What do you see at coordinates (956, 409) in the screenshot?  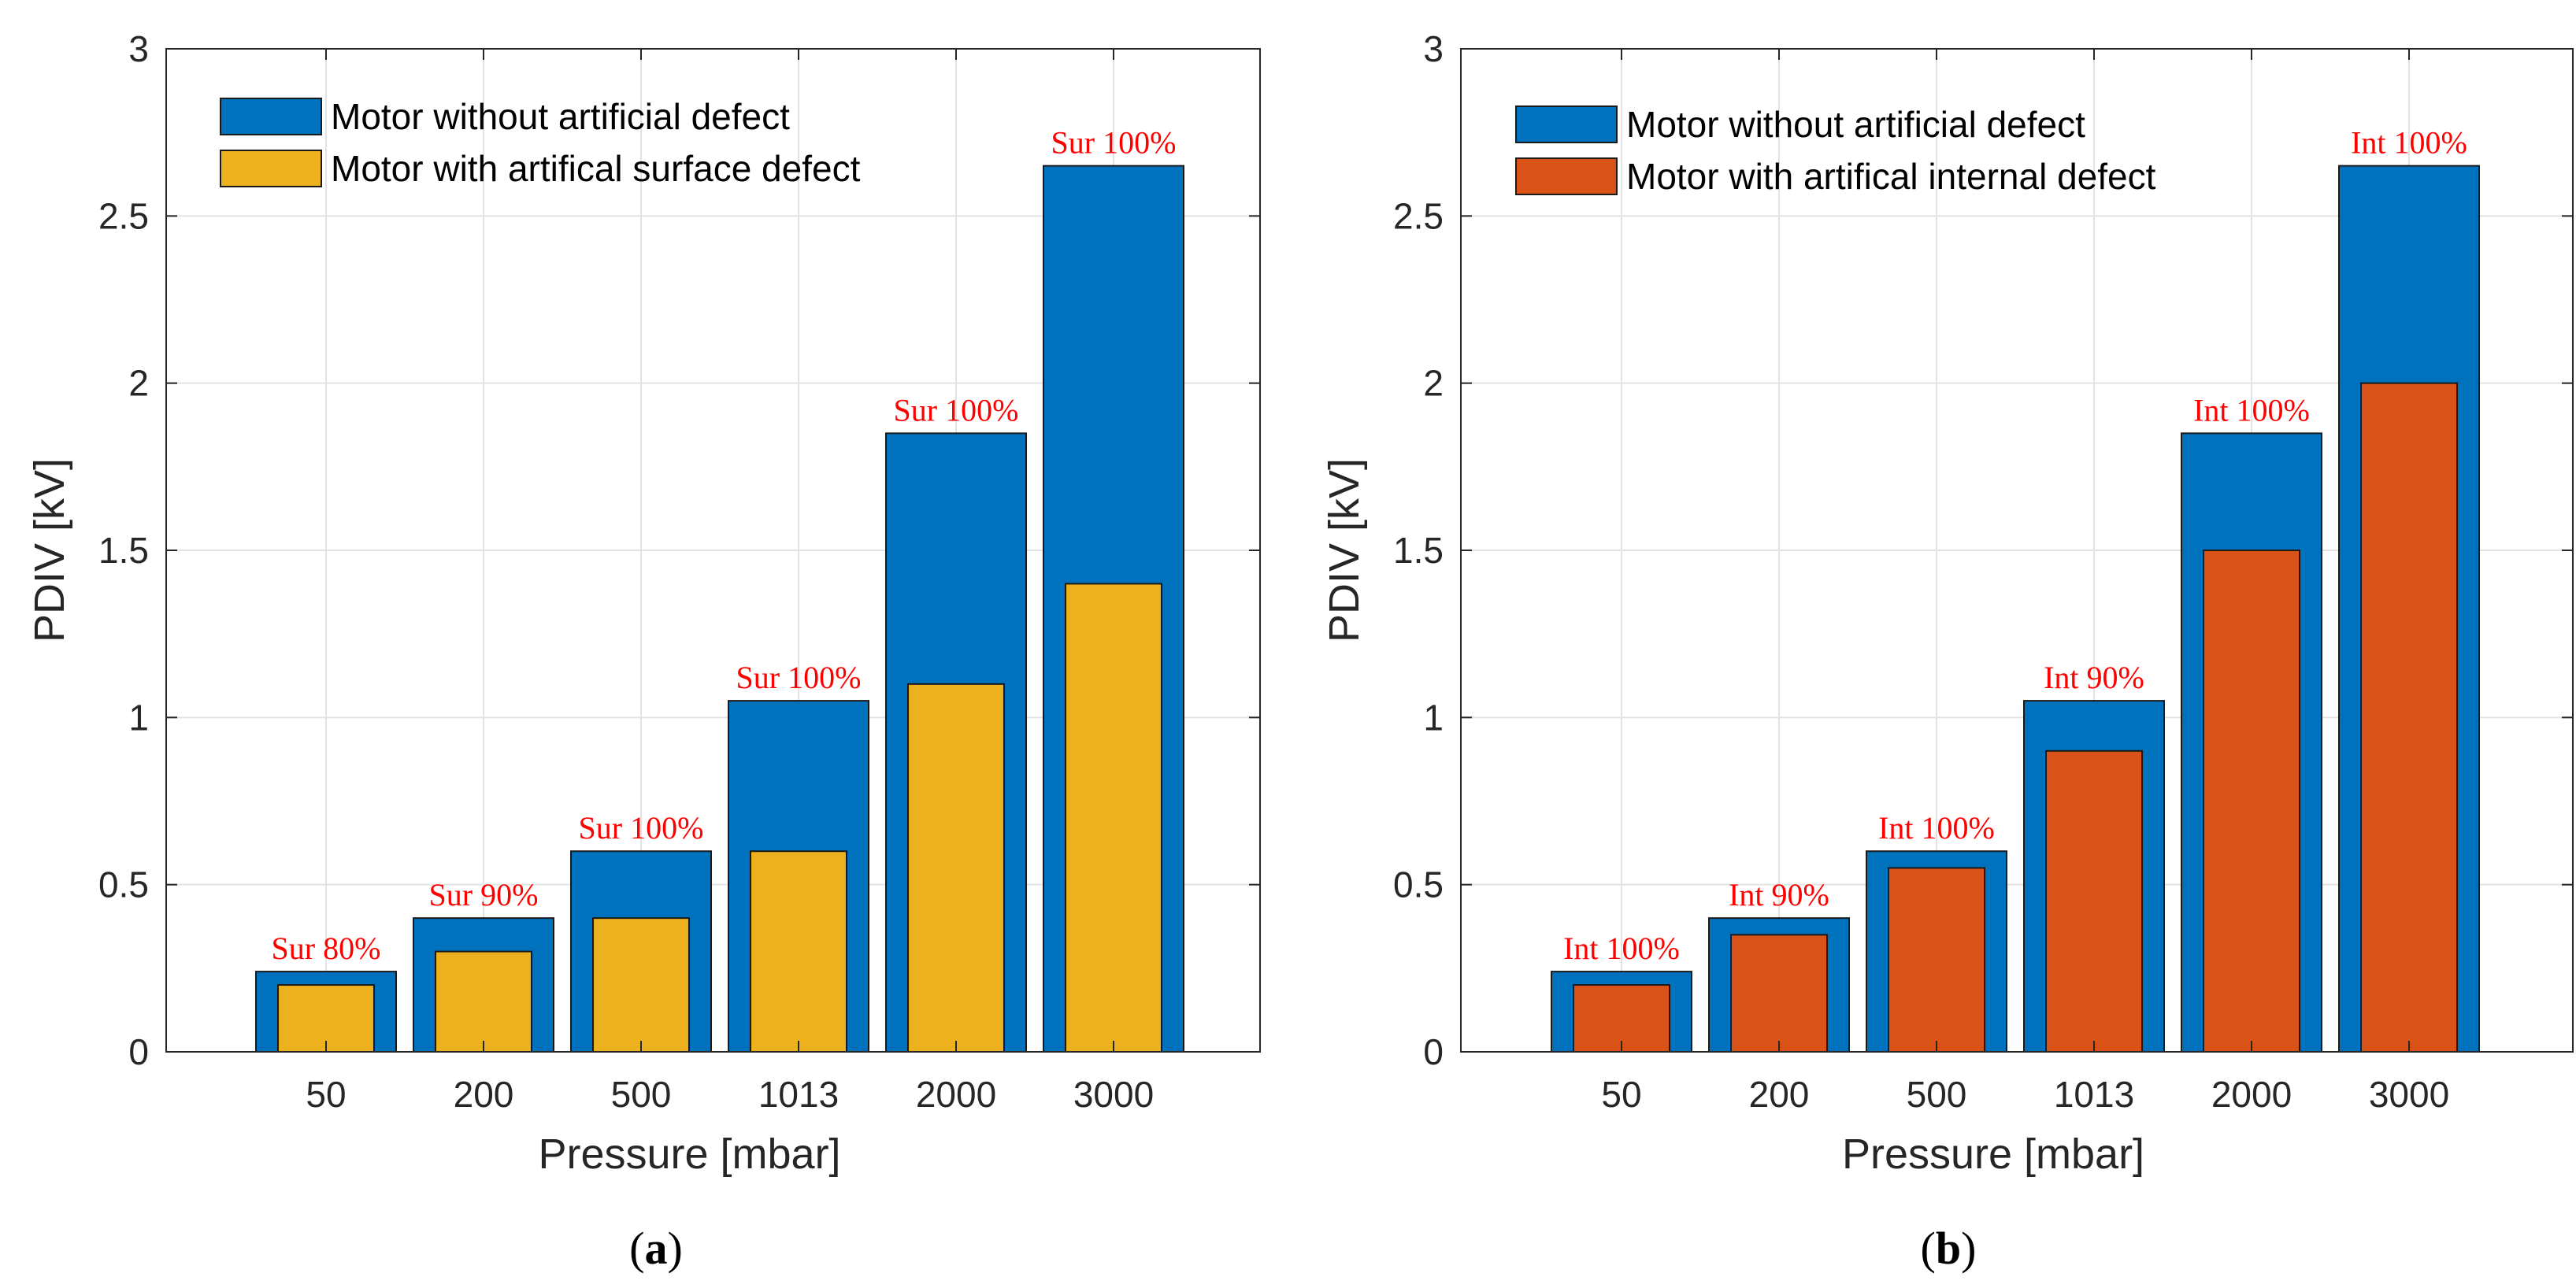 I see `panel-a-annotation-2000: Sur 100%` at bounding box center [956, 409].